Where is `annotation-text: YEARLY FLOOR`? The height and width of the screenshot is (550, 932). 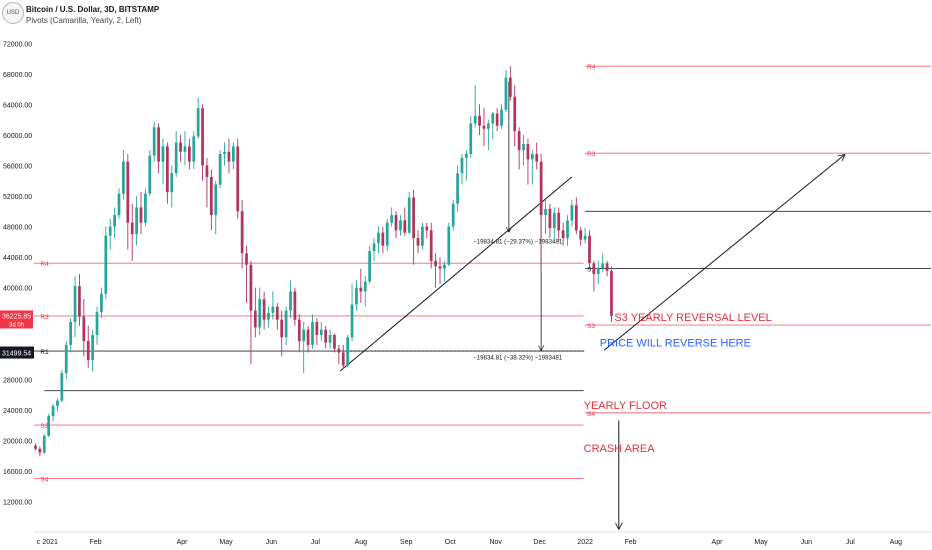 annotation-text: YEARLY FLOOR is located at coordinates (625, 406).